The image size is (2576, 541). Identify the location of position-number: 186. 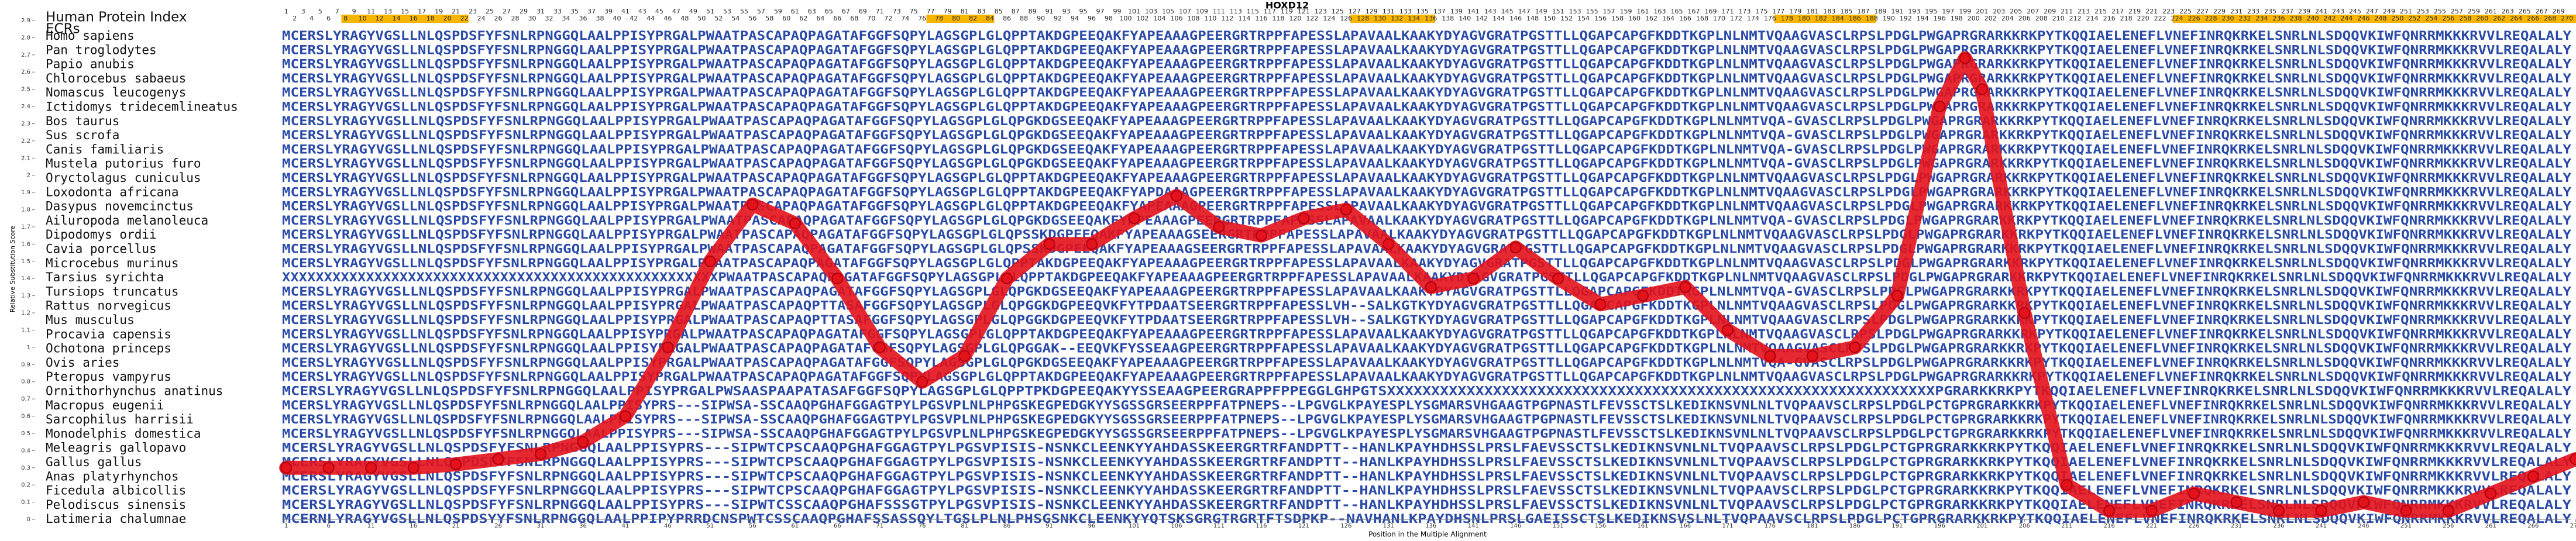
(1855, 19).